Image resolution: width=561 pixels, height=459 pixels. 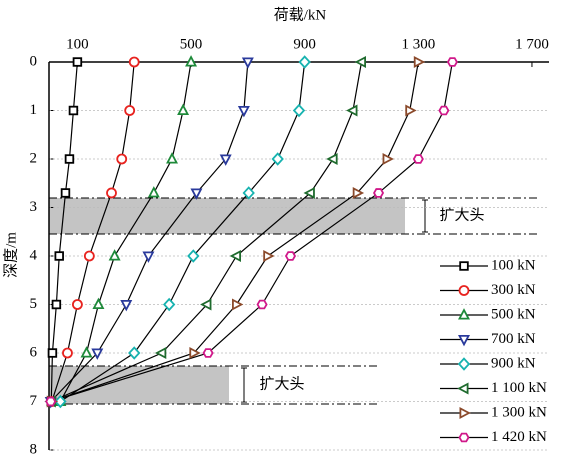 I want to click on legend-label: 1 420 kN, so click(x=519, y=437).